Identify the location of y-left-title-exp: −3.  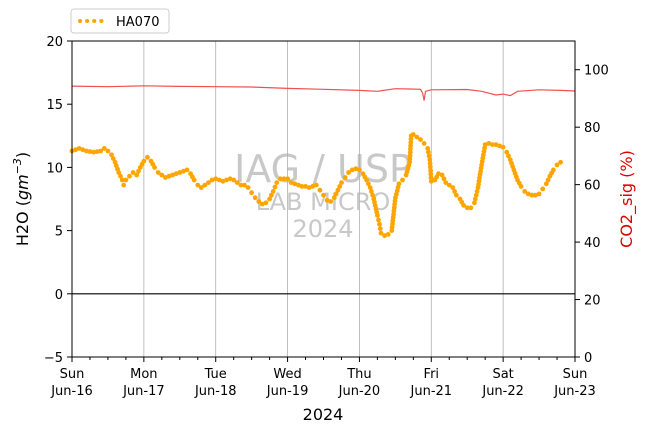
(17, 166).